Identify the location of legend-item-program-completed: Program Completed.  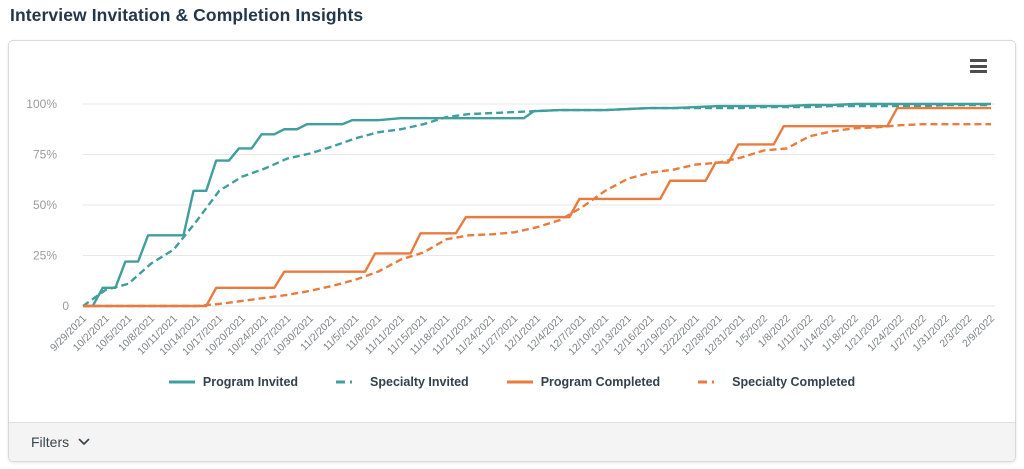
(583, 382).